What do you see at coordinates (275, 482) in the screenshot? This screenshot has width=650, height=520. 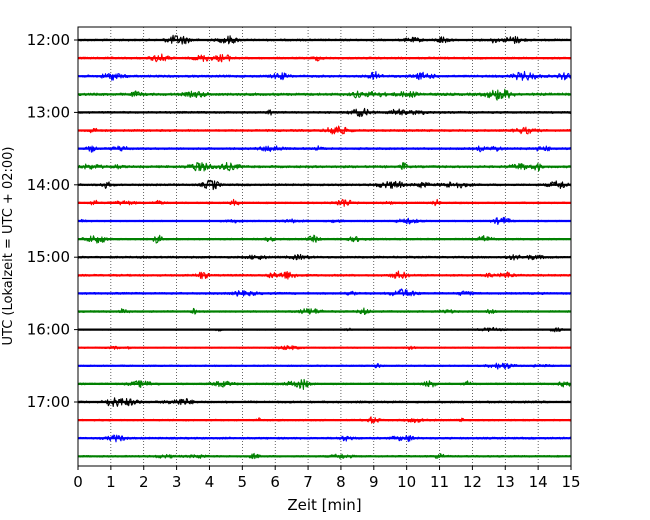 I see `x-tick-label: 6` at bounding box center [275, 482].